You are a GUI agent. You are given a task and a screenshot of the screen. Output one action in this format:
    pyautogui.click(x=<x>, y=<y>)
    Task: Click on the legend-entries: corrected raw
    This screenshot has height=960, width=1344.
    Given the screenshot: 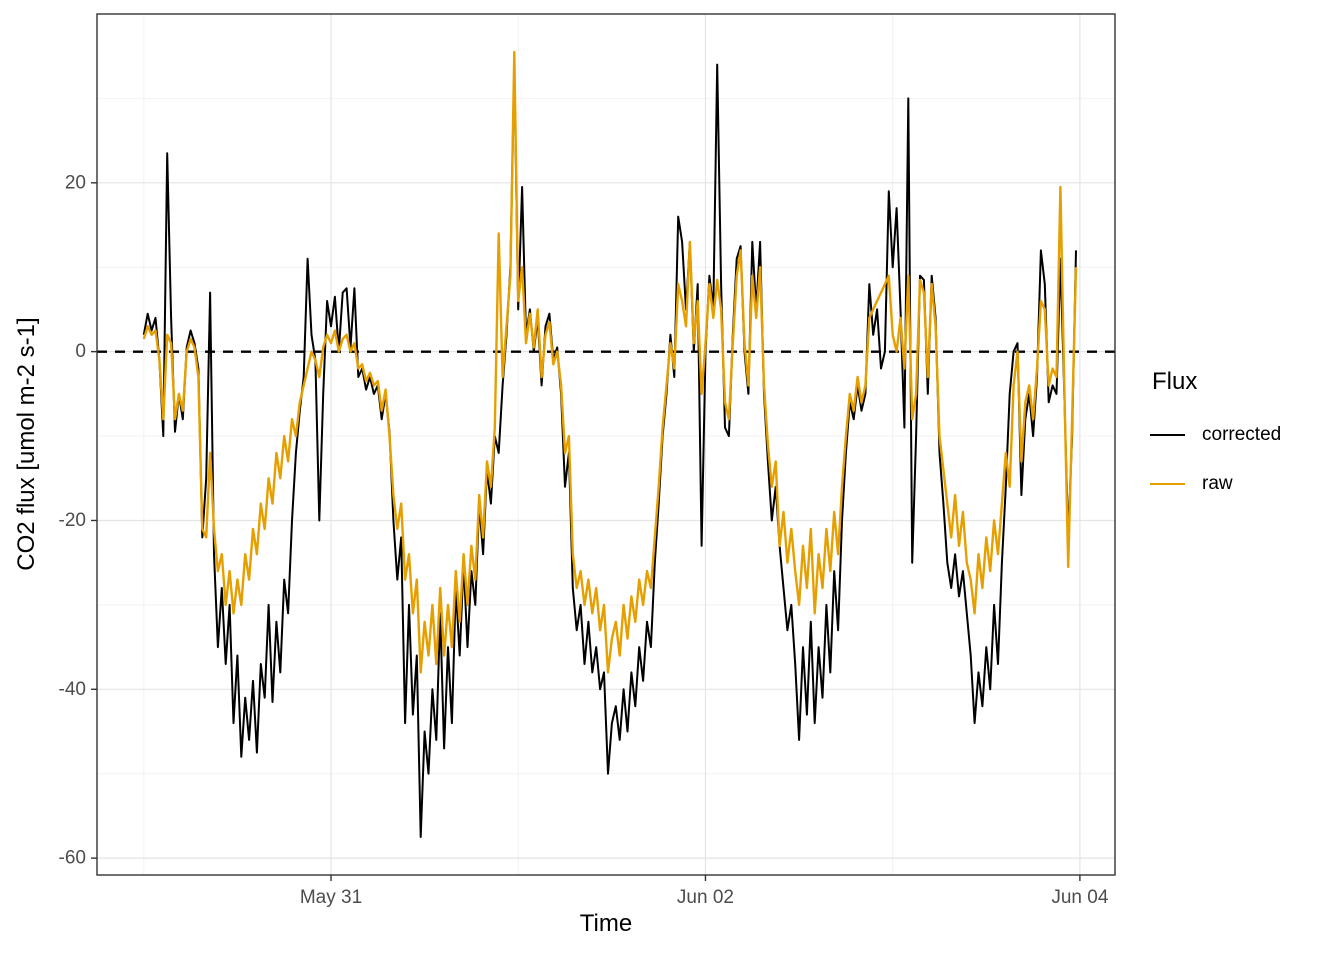 What is the action you would take?
    pyautogui.click(x=1215, y=459)
    